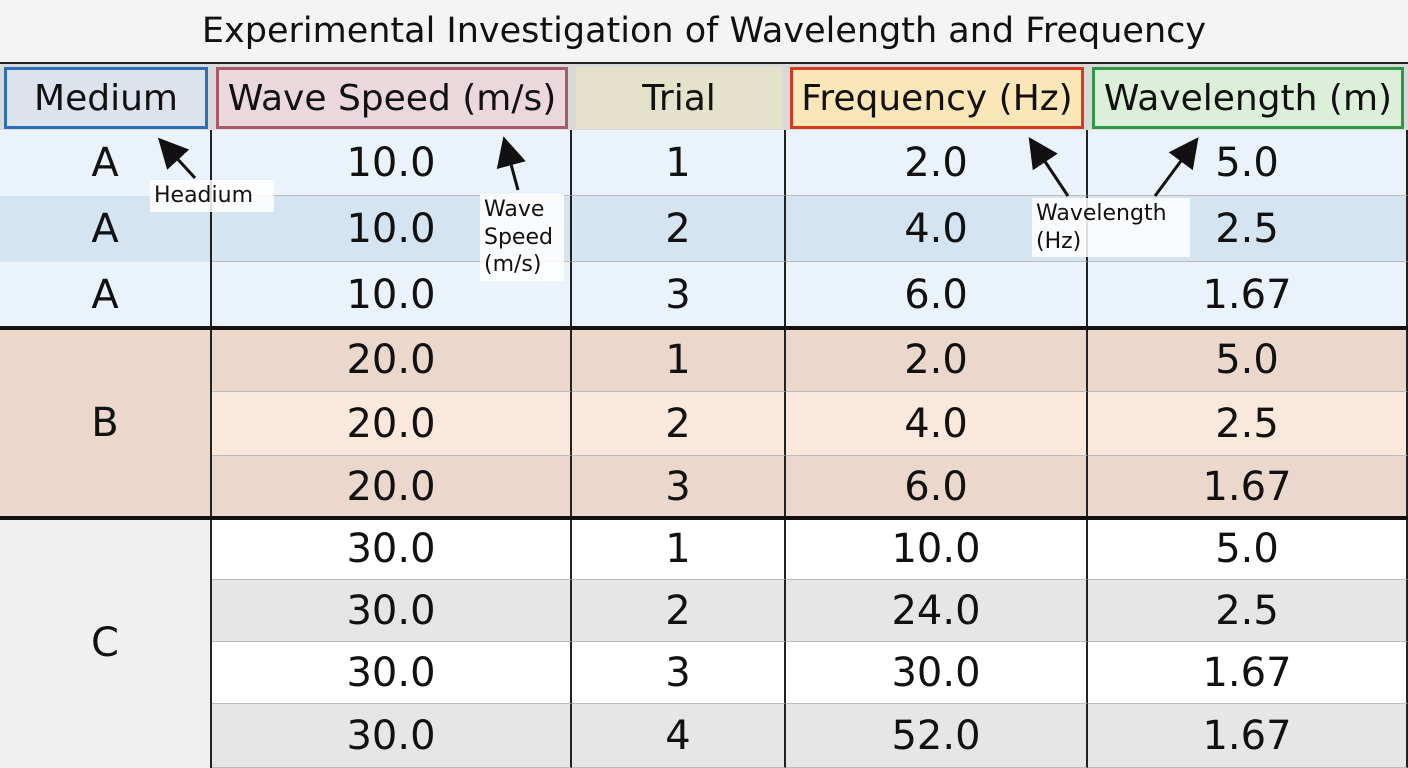 This screenshot has width=1408, height=768. I want to click on data-cell: 52.0, so click(937, 736).